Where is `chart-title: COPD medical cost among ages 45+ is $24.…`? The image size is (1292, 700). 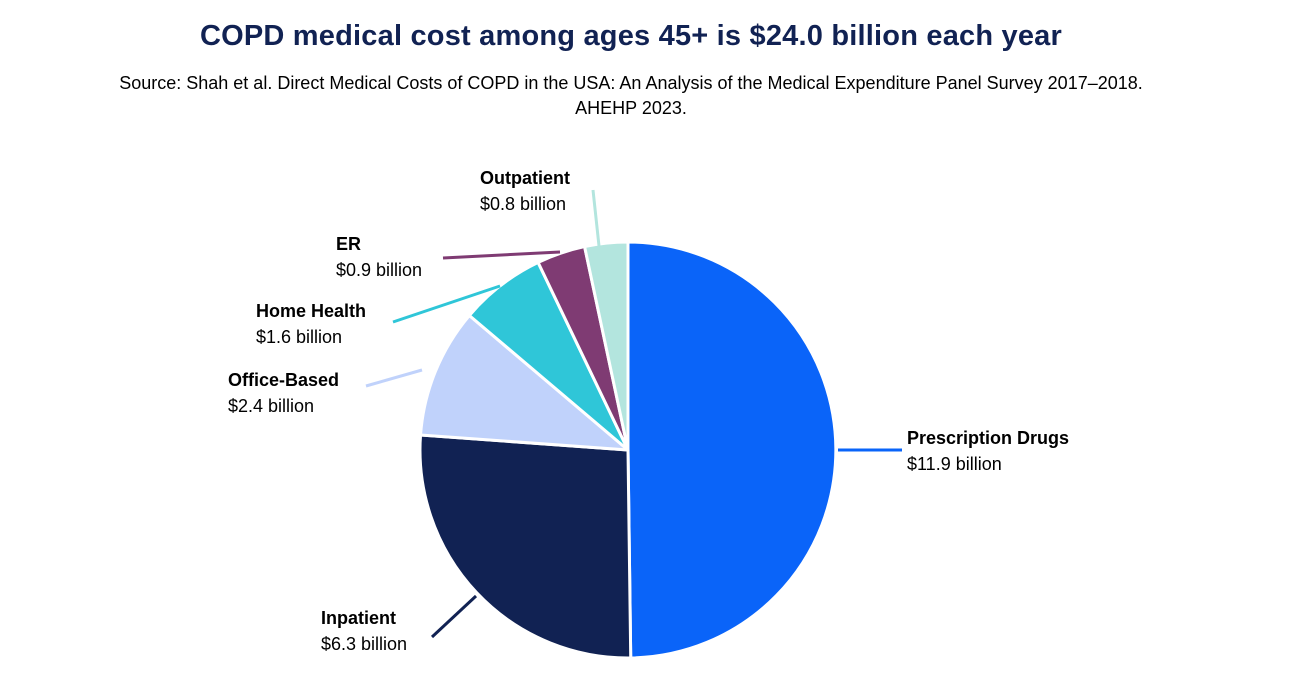 chart-title: COPD medical cost among ages 45+ is $24.… is located at coordinates (631, 36).